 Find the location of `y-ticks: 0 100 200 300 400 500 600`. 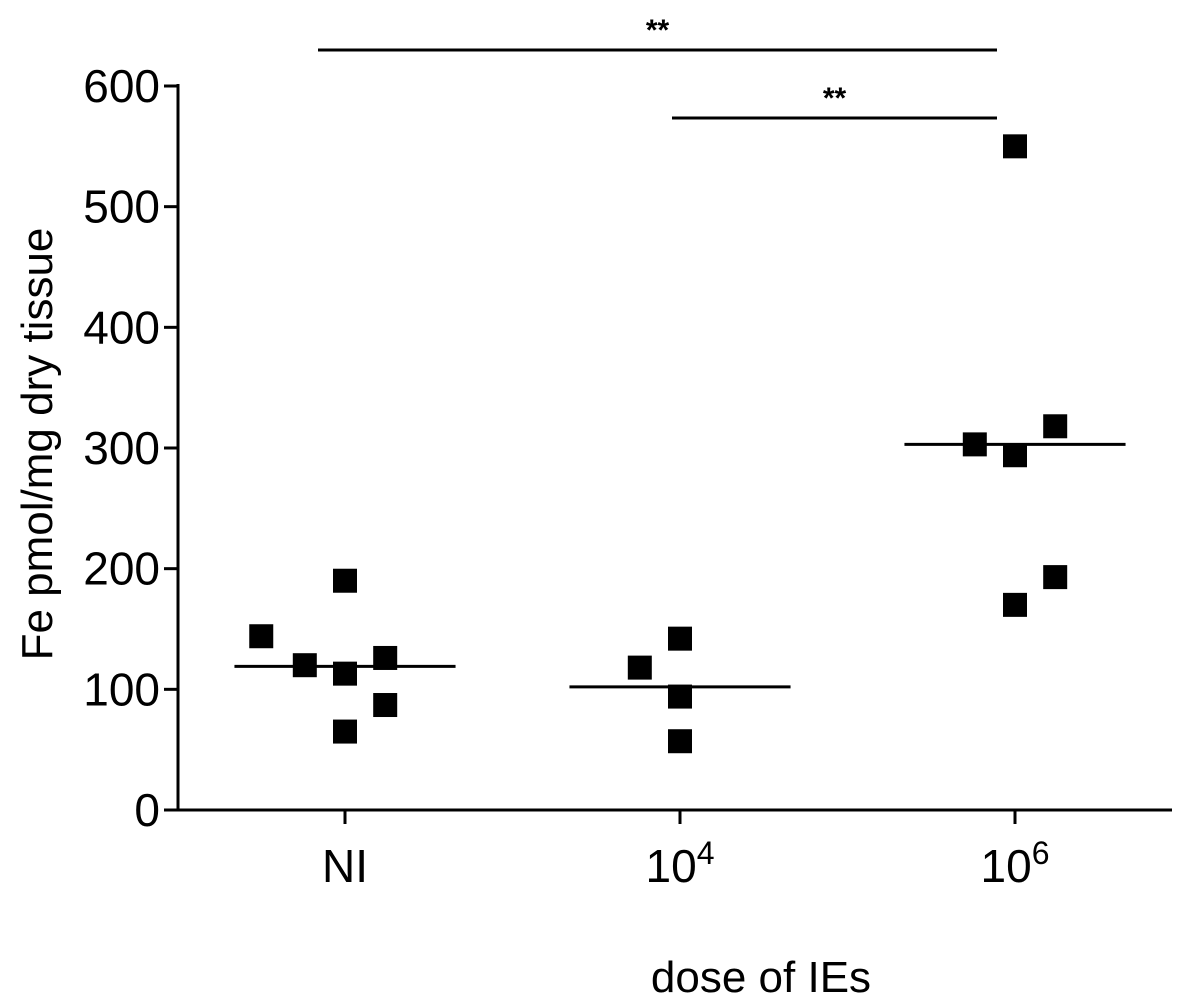

y-ticks: 0 100 200 300 400 500 600 is located at coordinates (130, 448).